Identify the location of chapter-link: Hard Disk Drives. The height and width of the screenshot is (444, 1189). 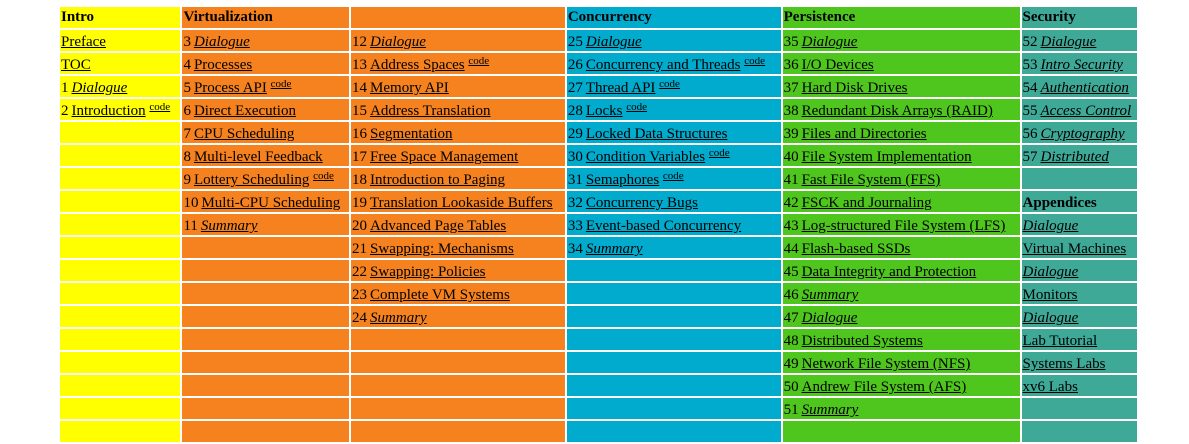
(854, 88).